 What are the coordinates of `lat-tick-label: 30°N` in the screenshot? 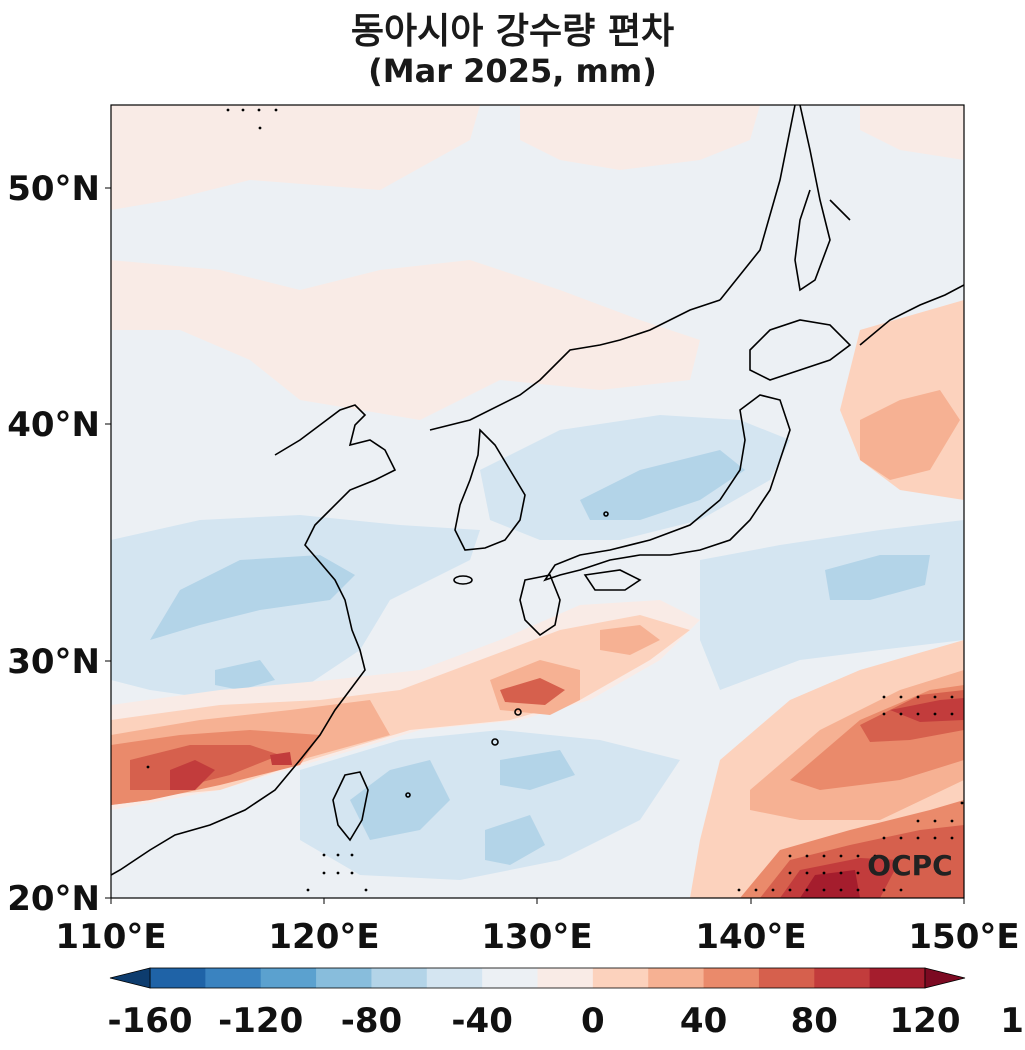 It's located at (53, 662).